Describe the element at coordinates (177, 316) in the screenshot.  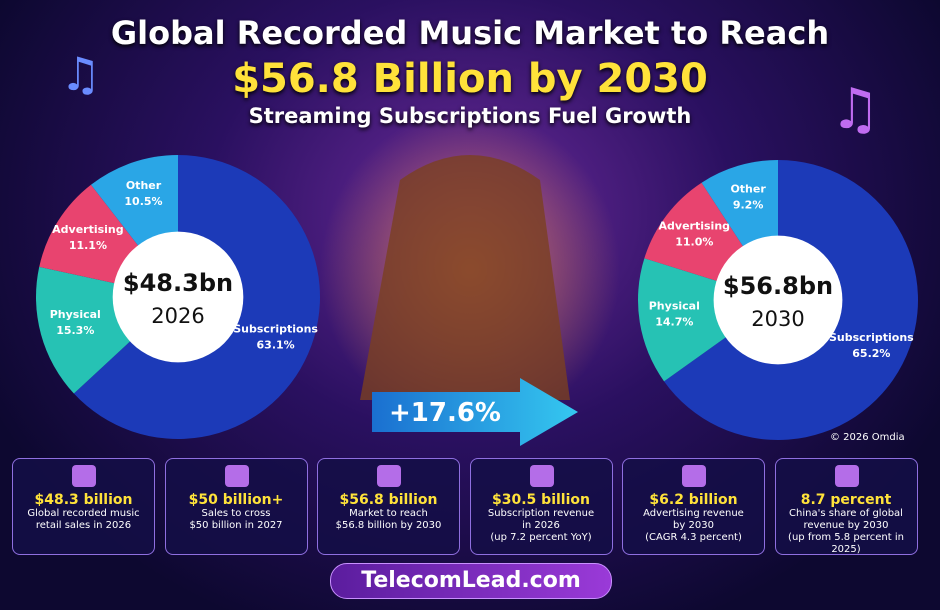
I see `center-sublabel: 2026` at that location.